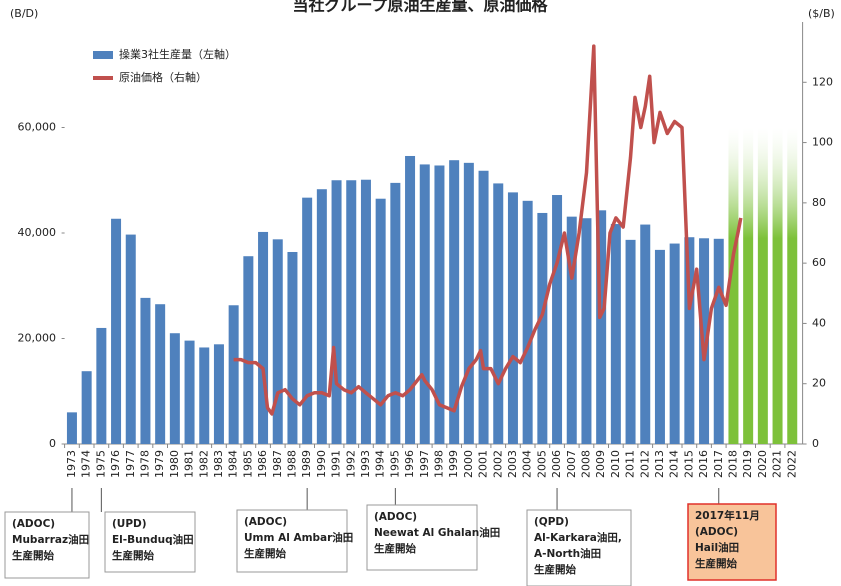  I want to click on x-tick-label: 2001, so click(483, 464).